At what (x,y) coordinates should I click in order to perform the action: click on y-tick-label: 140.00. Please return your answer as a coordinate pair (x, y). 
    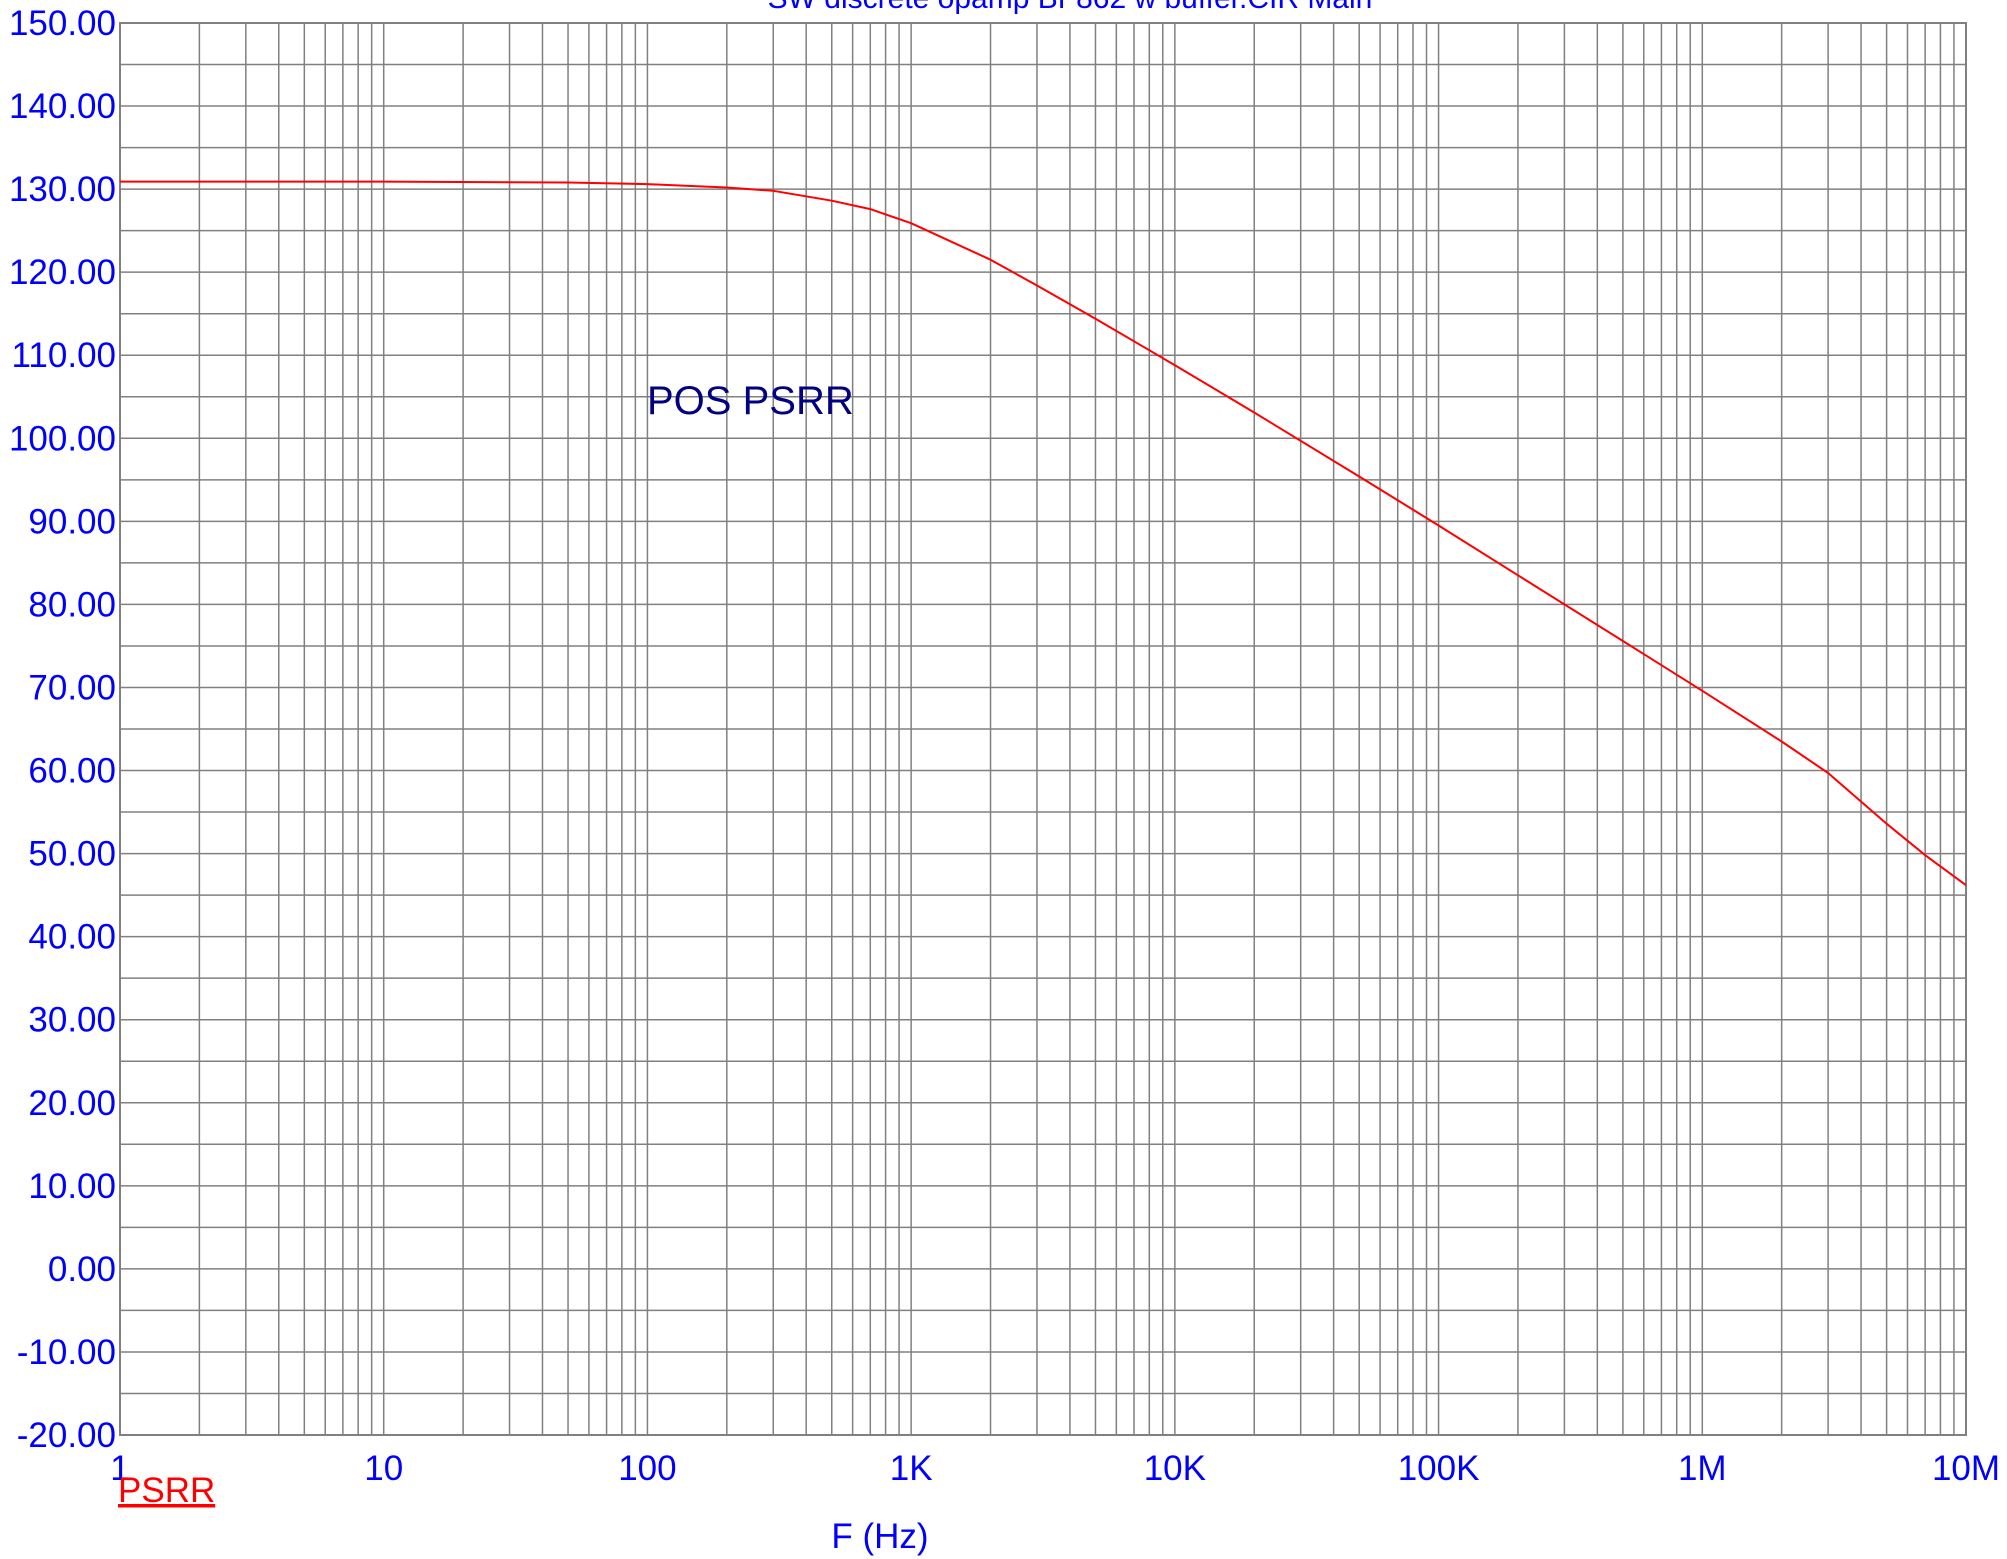
    Looking at the image, I should click on (62, 106).